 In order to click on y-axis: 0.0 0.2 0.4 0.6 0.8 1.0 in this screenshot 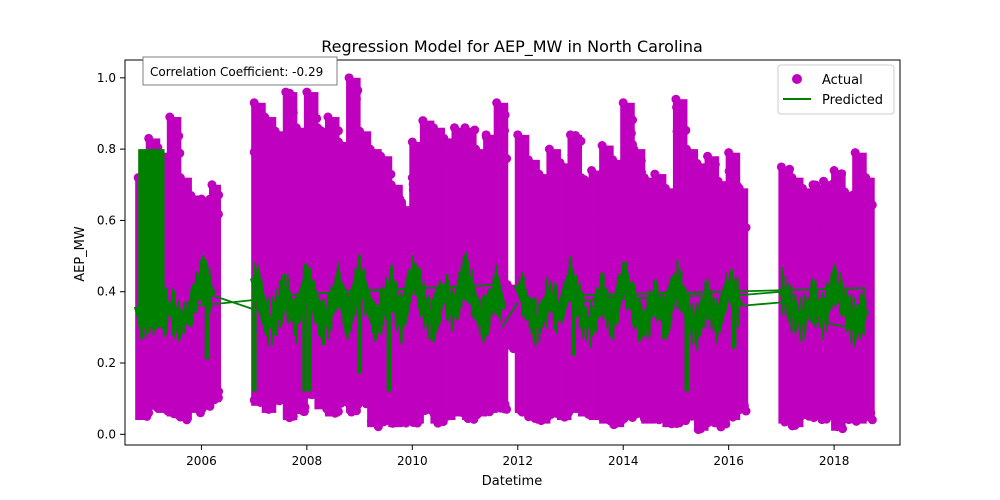, I will do `click(111, 256)`.